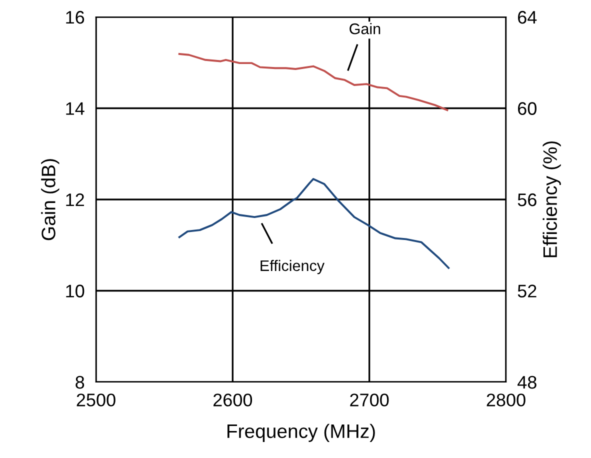  What do you see at coordinates (527, 382) in the screenshot?
I see `y2-tick-label: 48` at bounding box center [527, 382].